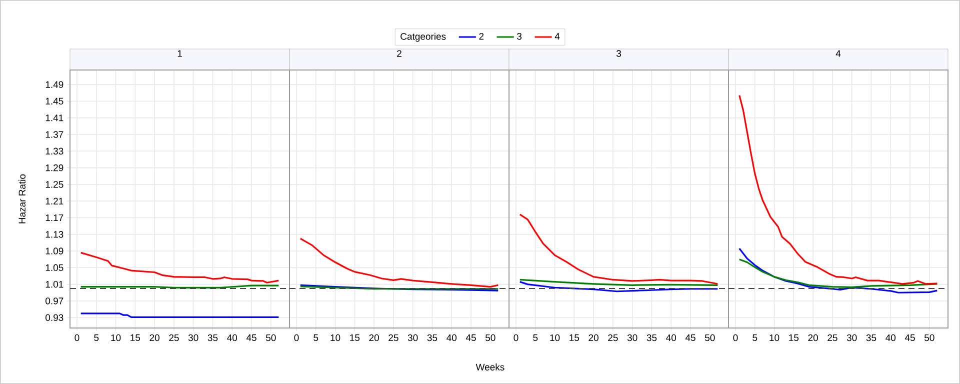 The image size is (960, 384). Describe the element at coordinates (481, 36) in the screenshot. I see `legend-label: 2` at that location.